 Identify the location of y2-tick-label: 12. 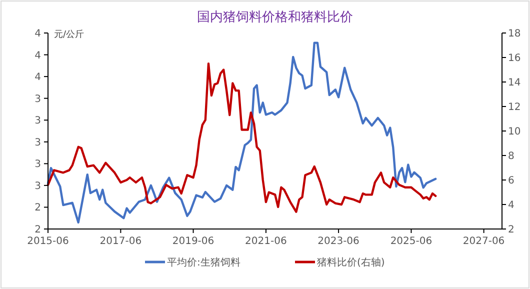
(514, 107).